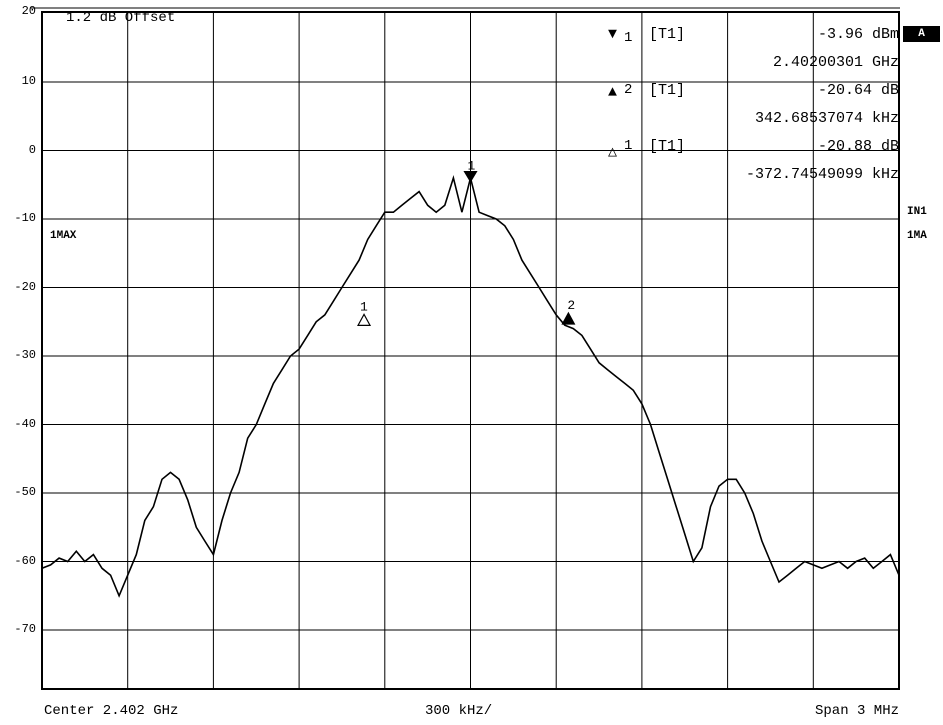 The width and height of the screenshot is (943, 725). I want to click on y-tick-label: -20, so click(25, 286).